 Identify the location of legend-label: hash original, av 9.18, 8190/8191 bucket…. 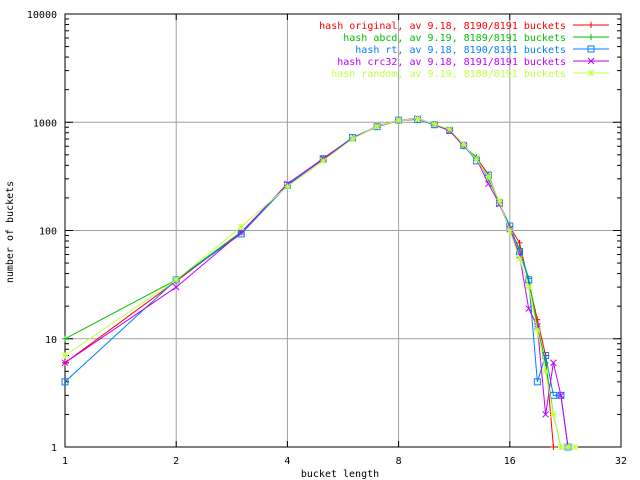
(442, 26).